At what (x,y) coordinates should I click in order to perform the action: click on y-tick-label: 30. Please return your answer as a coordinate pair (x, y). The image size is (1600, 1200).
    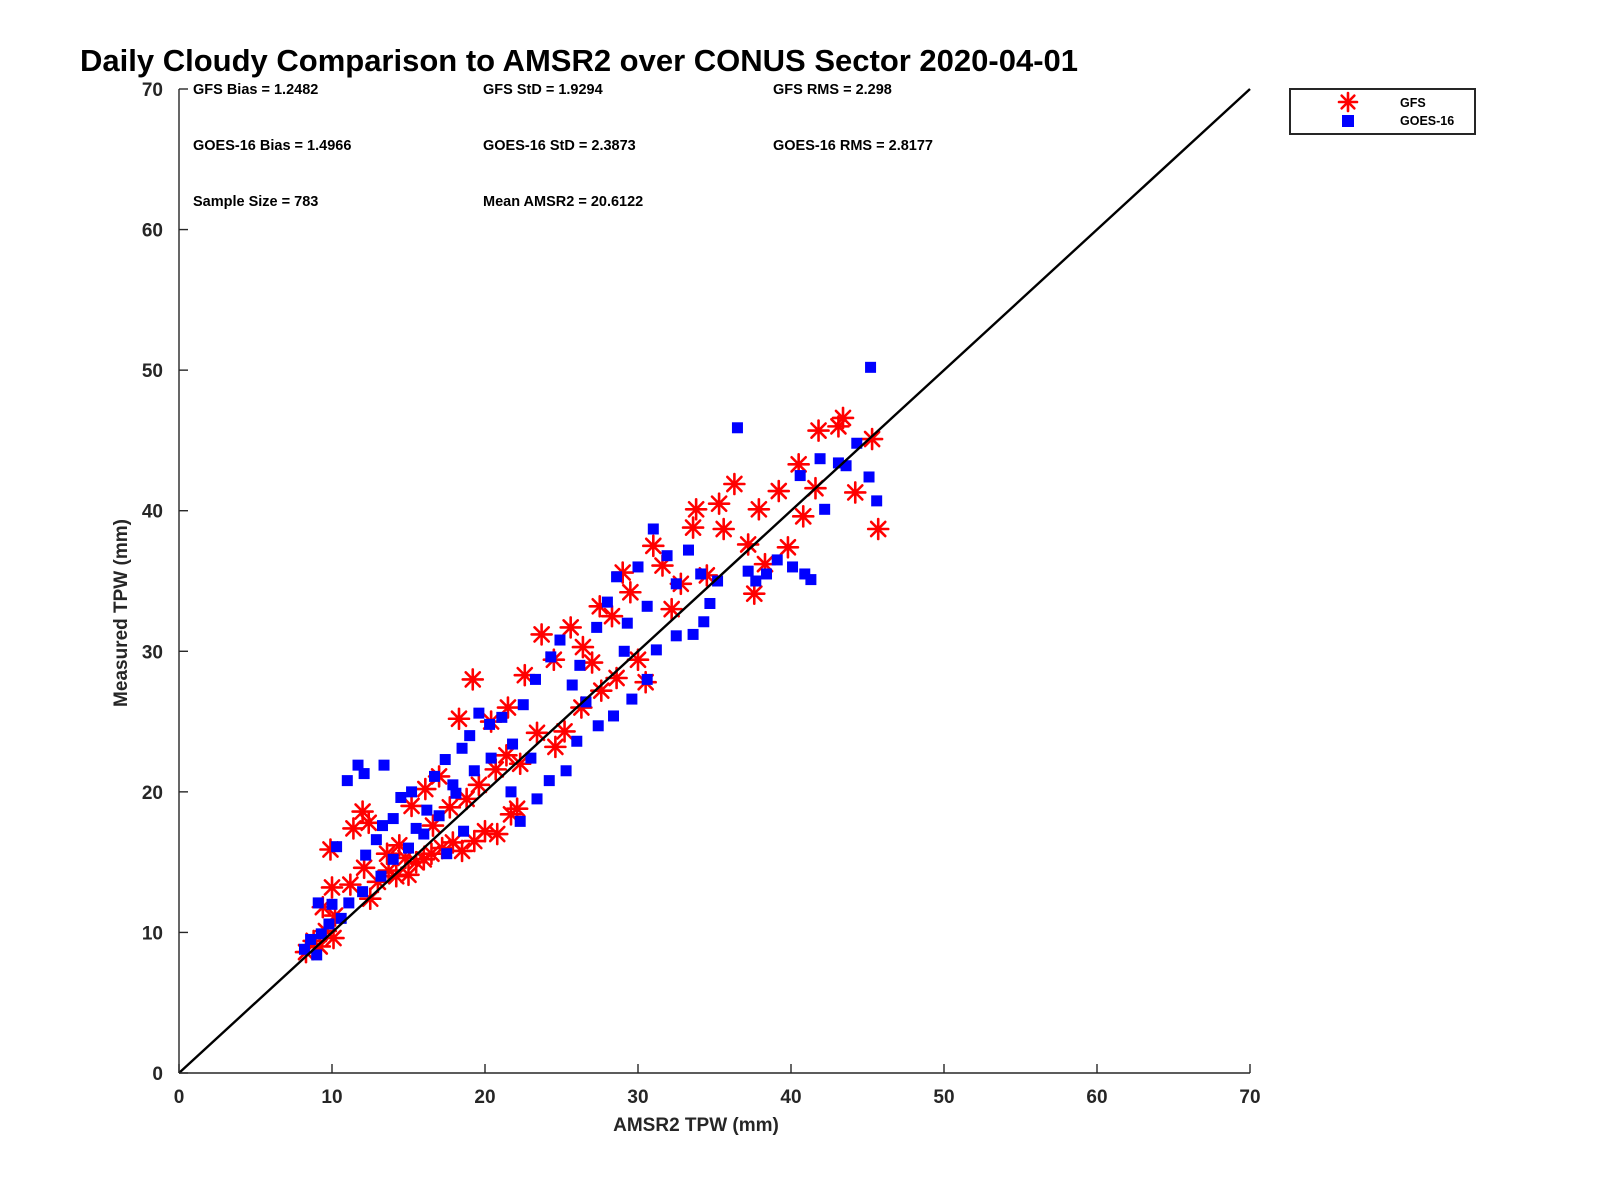
    Looking at the image, I should click on (152, 652).